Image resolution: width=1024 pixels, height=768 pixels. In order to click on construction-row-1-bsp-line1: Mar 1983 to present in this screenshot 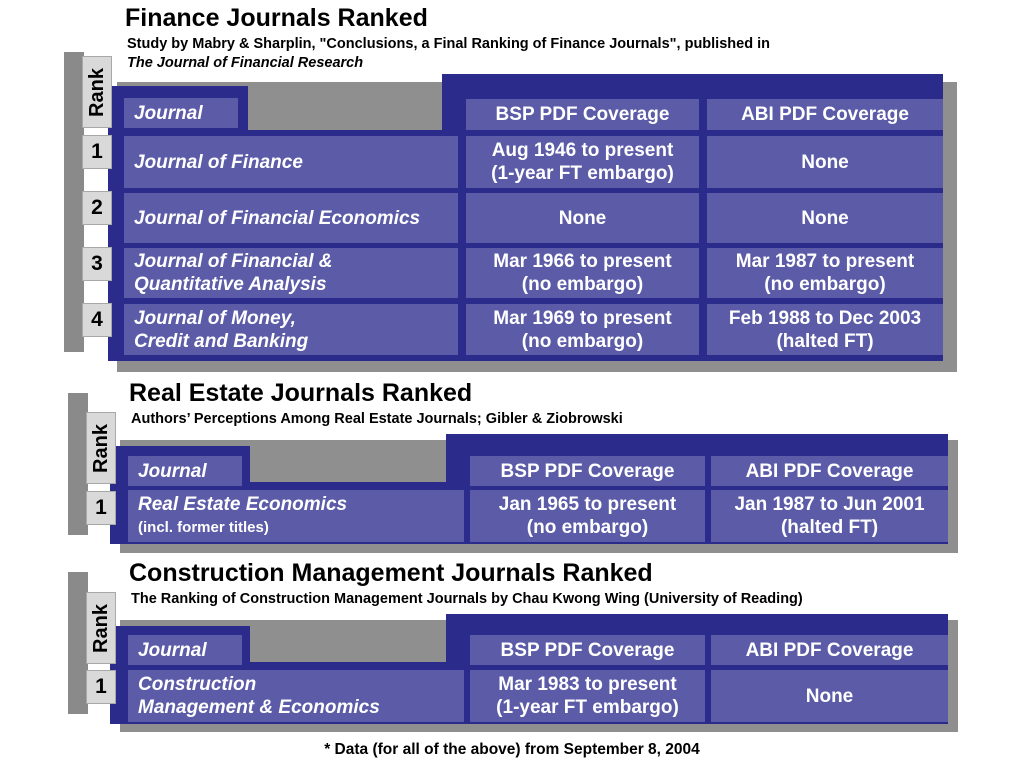, I will do `click(587, 684)`.